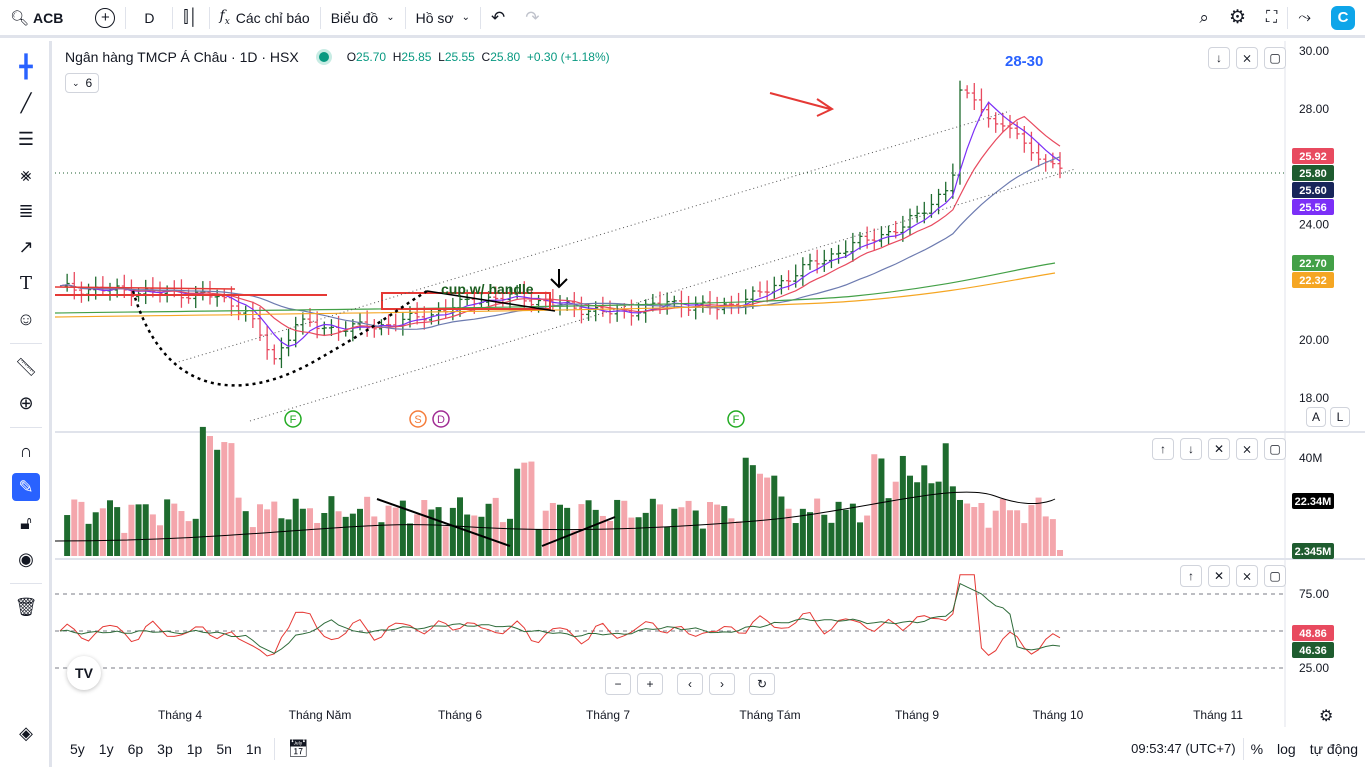 Image resolution: width=1365 pixels, height=767 pixels. I want to click on range-1n: 1n, so click(253, 748).